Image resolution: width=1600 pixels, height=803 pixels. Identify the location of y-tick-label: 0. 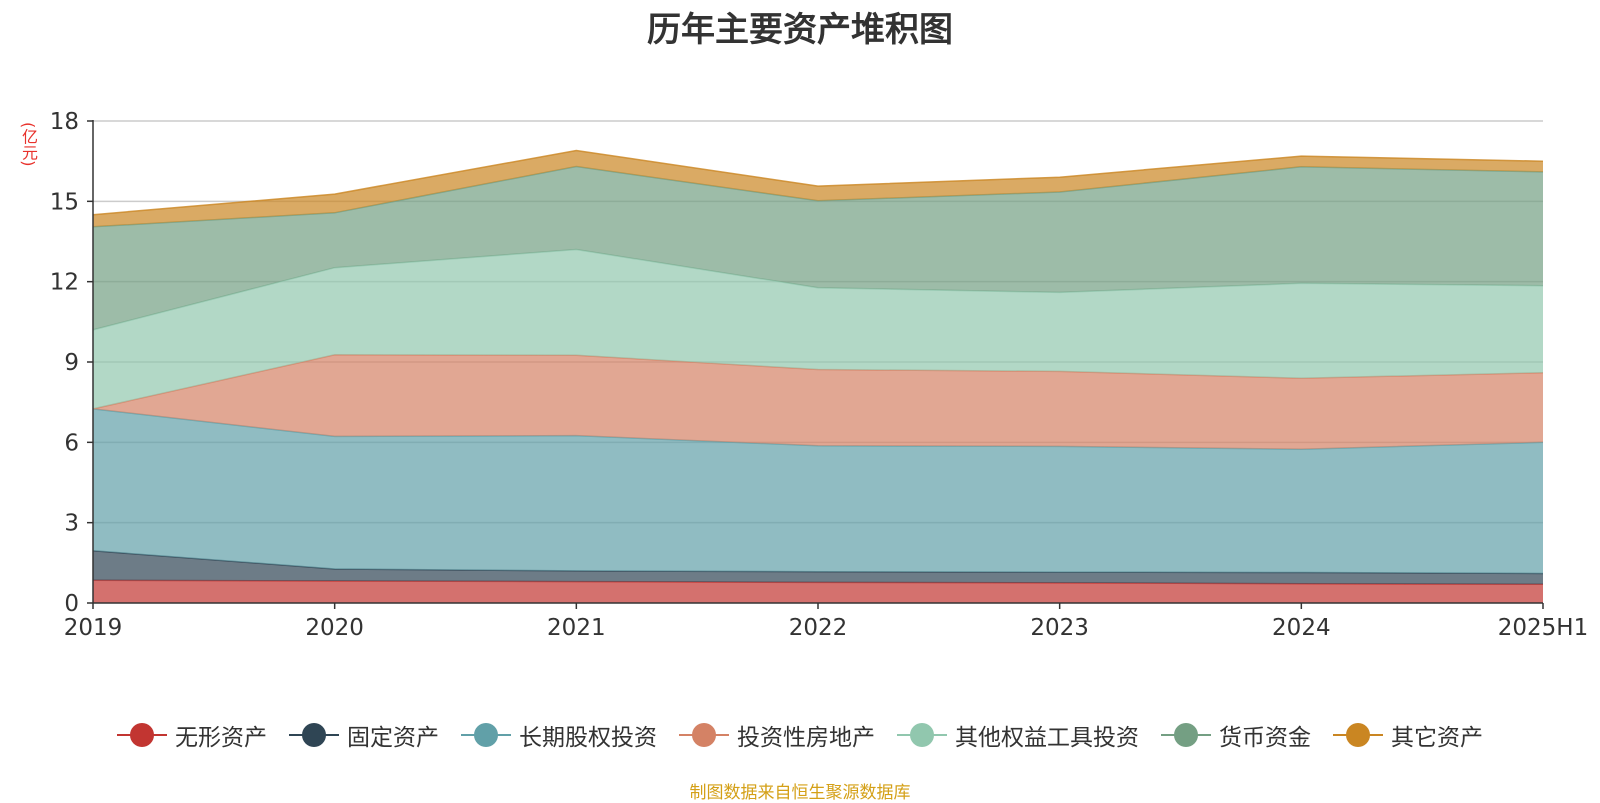
(71, 604).